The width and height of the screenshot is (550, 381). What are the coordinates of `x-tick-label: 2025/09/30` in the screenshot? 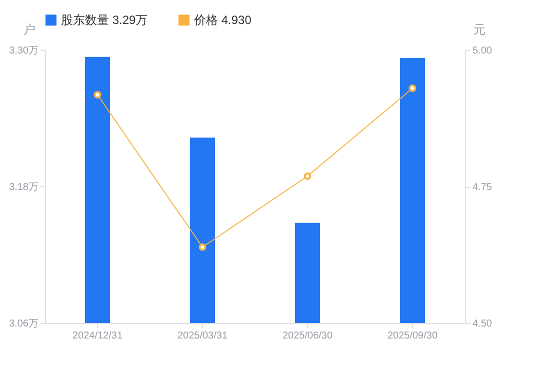 It's located at (412, 336).